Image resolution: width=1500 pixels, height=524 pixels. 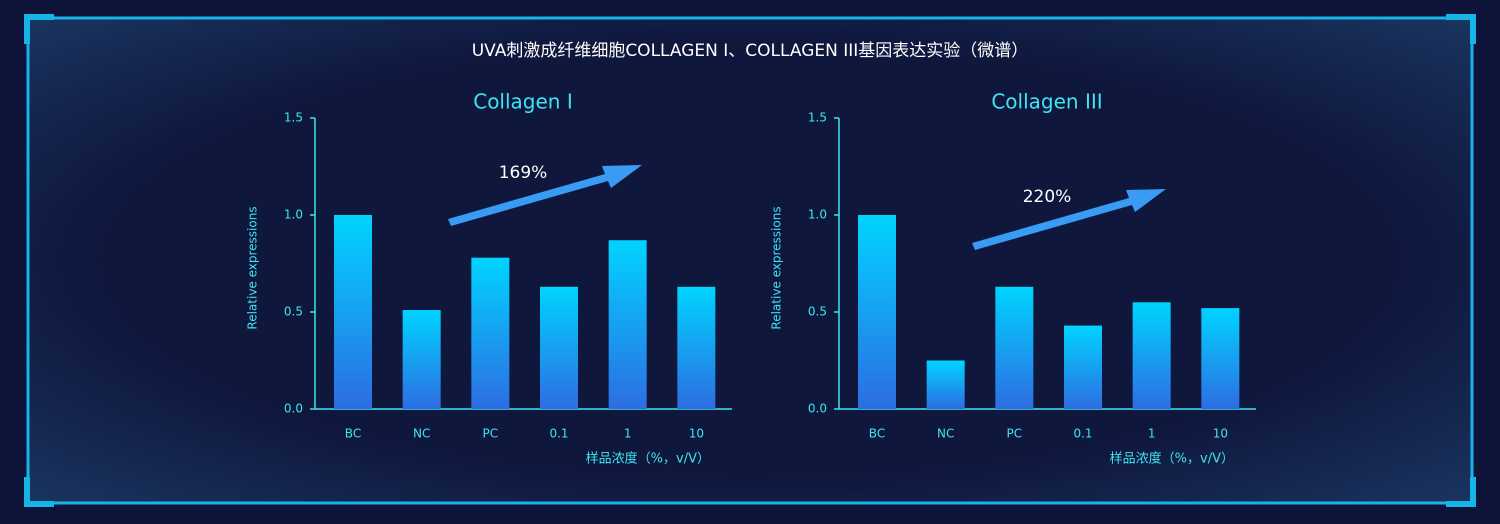 I want to click on chart-title: Collagen III, so click(x=1046, y=102).